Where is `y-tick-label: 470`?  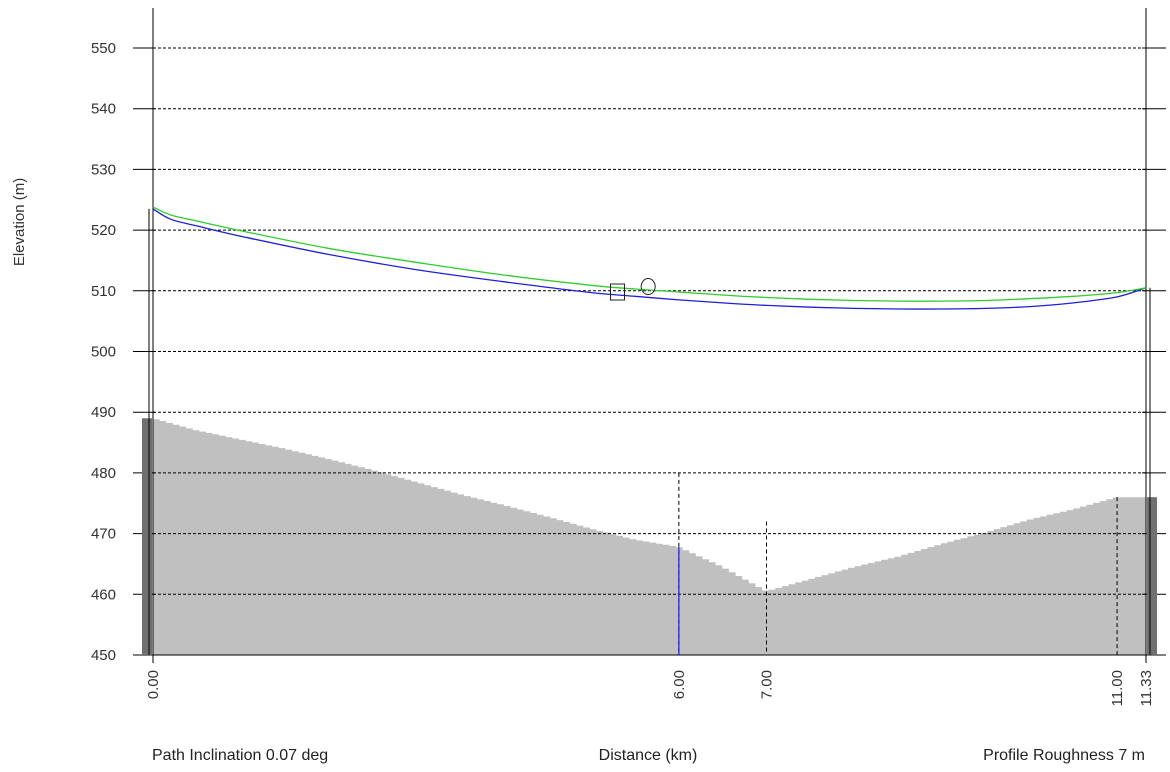
y-tick-label: 470 is located at coordinates (103, 534).